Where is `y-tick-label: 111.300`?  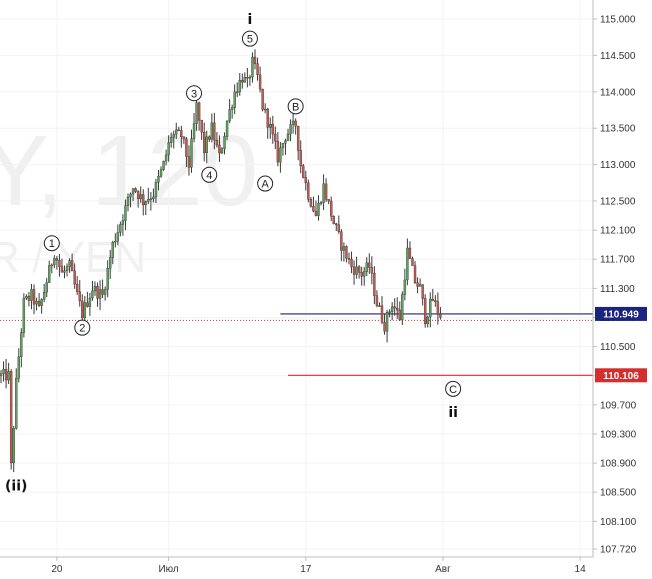 y-tick-label: 111.300 is located at coordinates (617, 289).